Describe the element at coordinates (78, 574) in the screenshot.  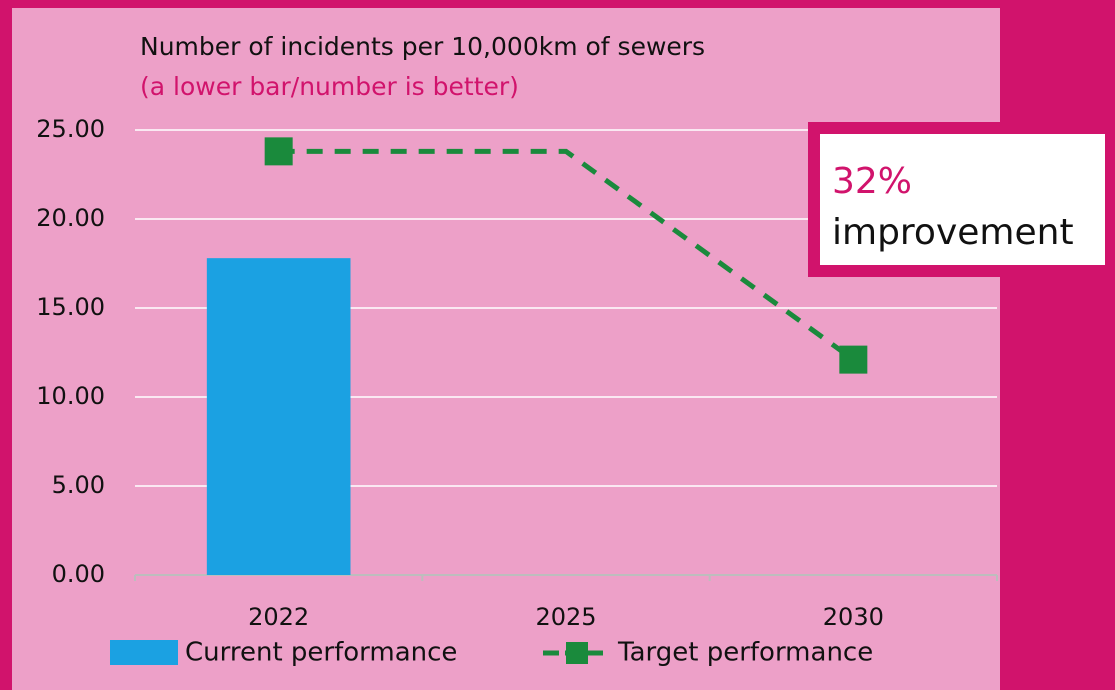
I see `y-tick-label: 0.00` at that location.